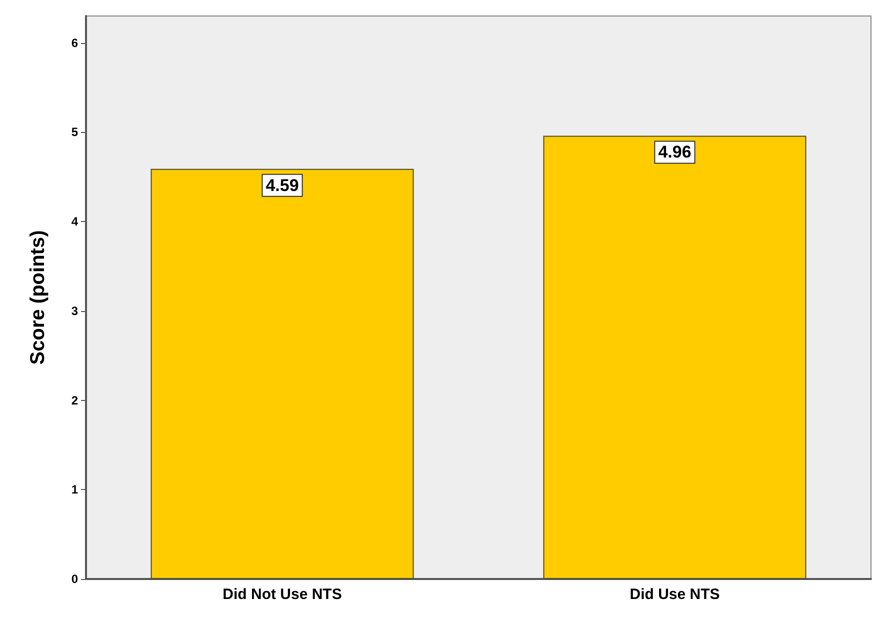  Describe the element at coordinates (282, 185) in the screenshot. I see `data-label: 4.59` at that location.